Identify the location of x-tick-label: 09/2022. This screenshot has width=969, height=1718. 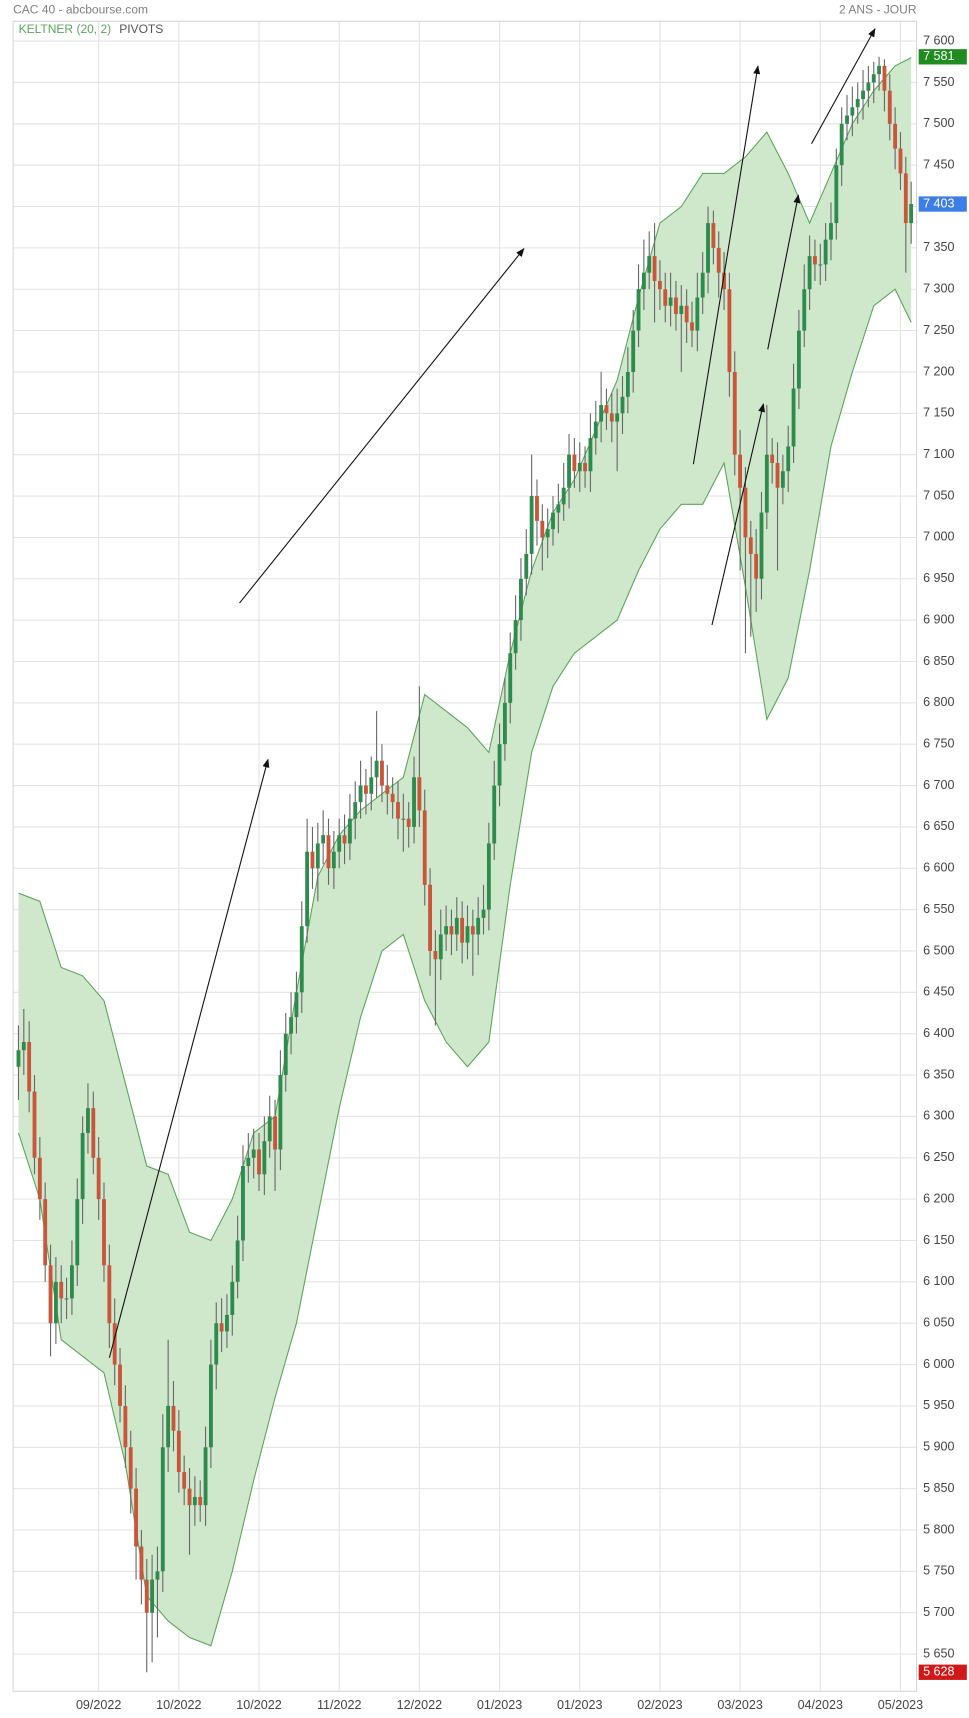
(98, 1705).